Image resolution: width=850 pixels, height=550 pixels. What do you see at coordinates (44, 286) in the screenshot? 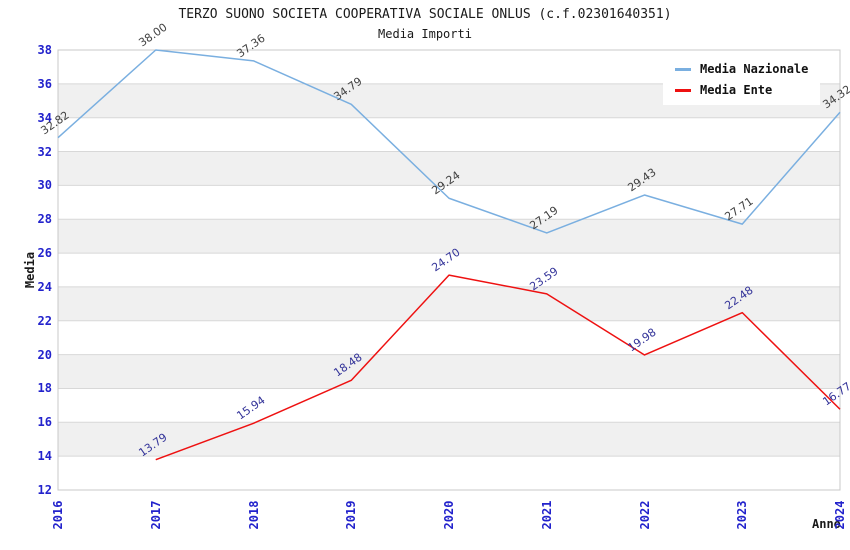
I see `y-tick-label: 24` at bounding box center [44, 286].